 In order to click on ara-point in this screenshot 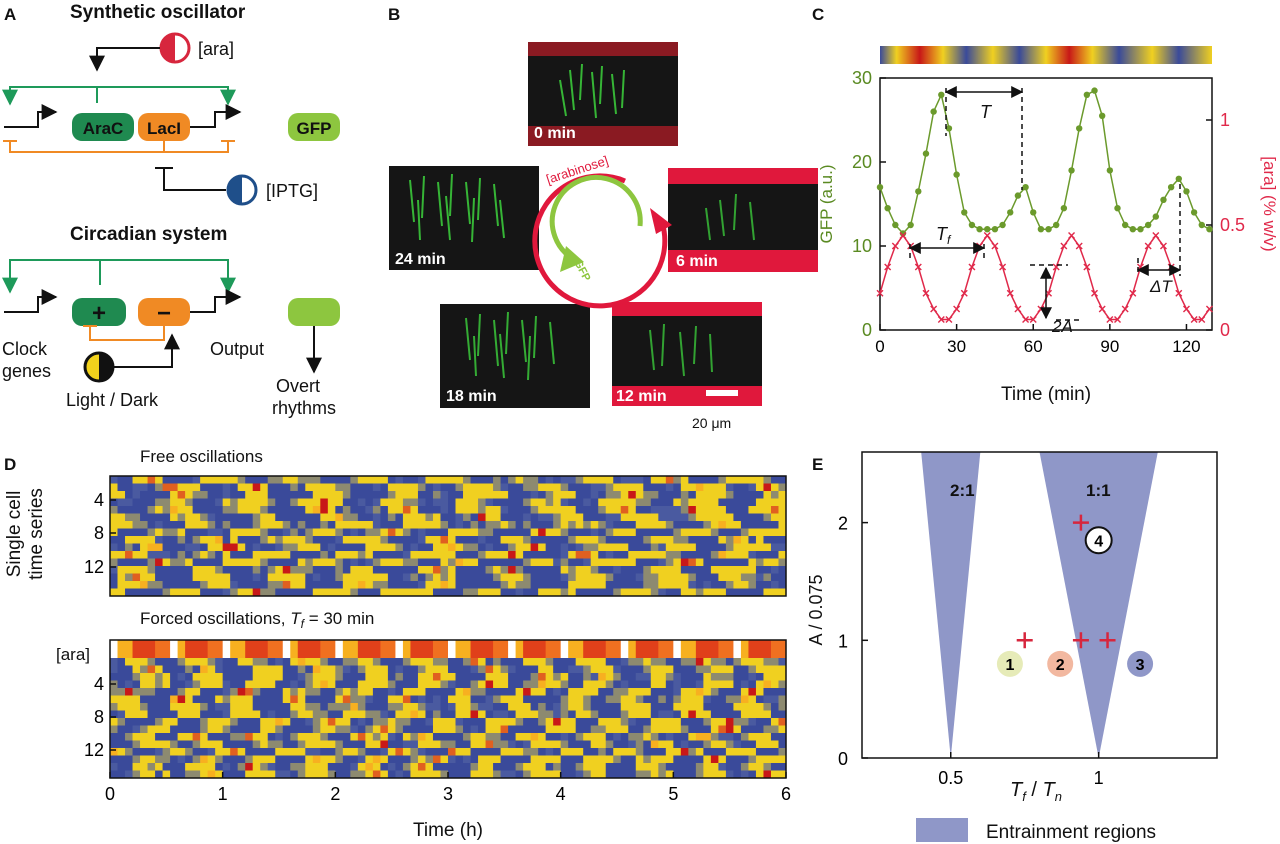, I will do `click(1202, 319)`.